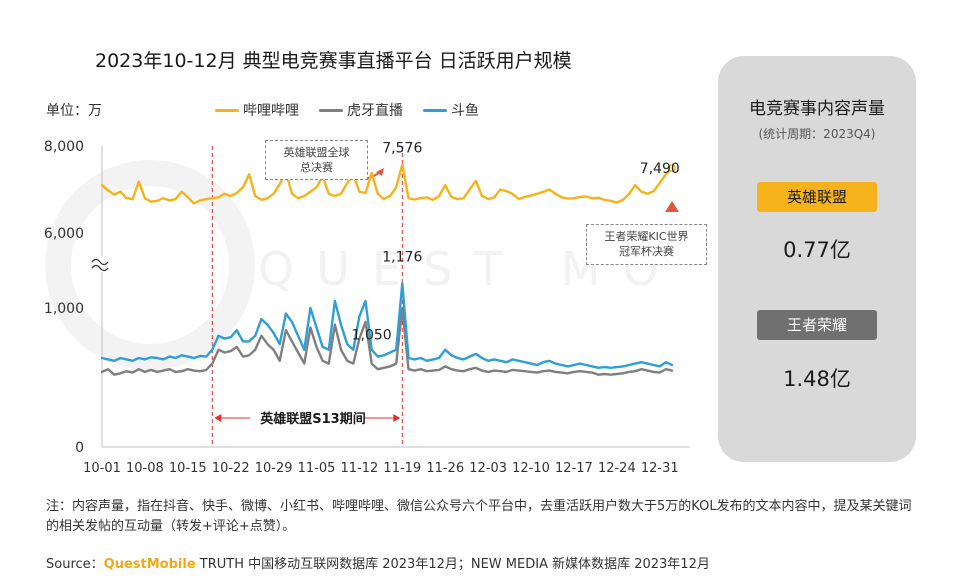 The width and height of the screenshot is (960, 588). What do you see at coordinates (316, 152) in the screenshot?
I see `annotation-line: 英雄联盟全球` at bounding box center [316, 152].